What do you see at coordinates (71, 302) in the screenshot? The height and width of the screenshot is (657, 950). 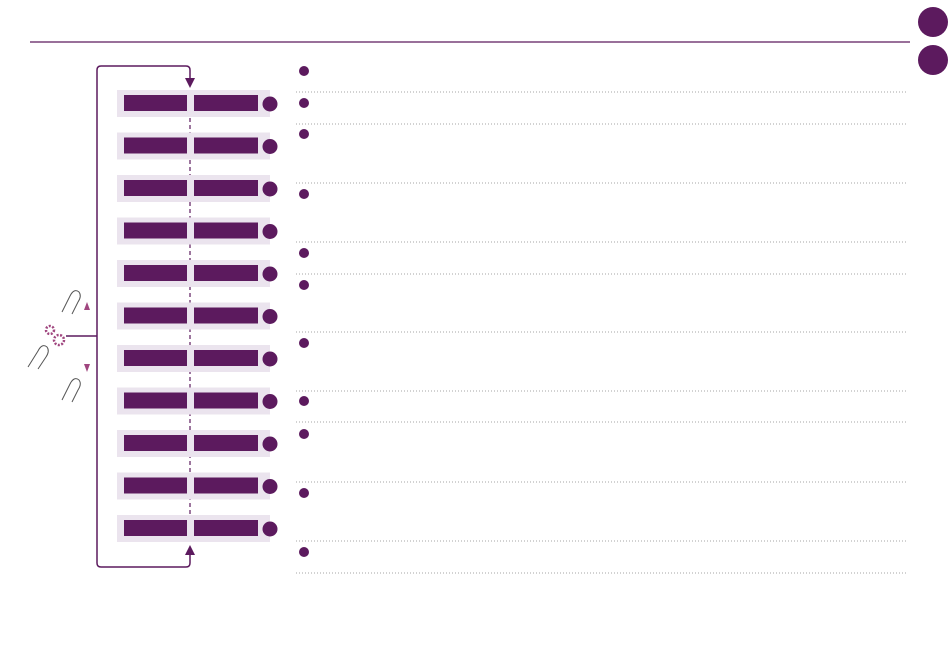 I see `finger-up` at bounding box center [71, 302].